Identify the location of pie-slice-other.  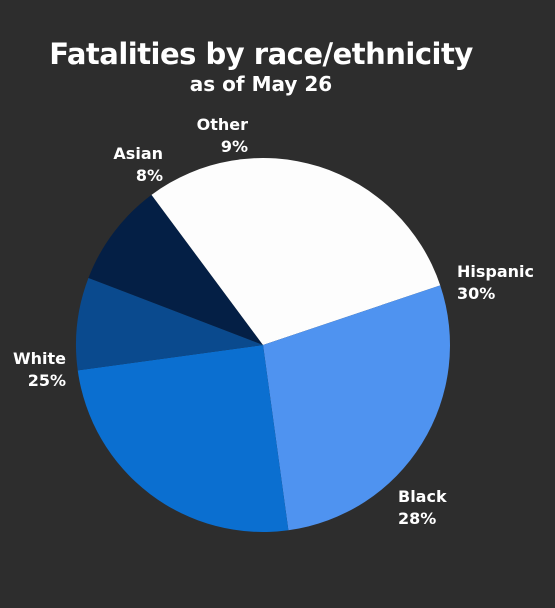
(175, 269).